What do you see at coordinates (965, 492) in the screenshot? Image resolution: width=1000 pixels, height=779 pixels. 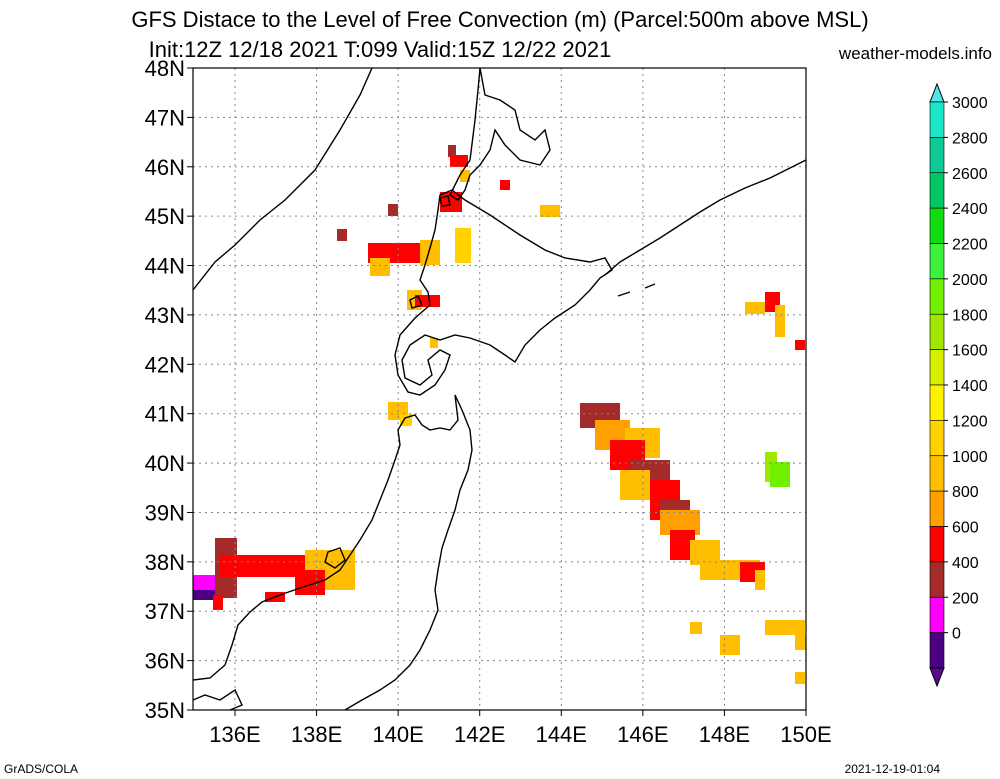 I see `colorbar-label: 800` at bounding box center [965, 492].